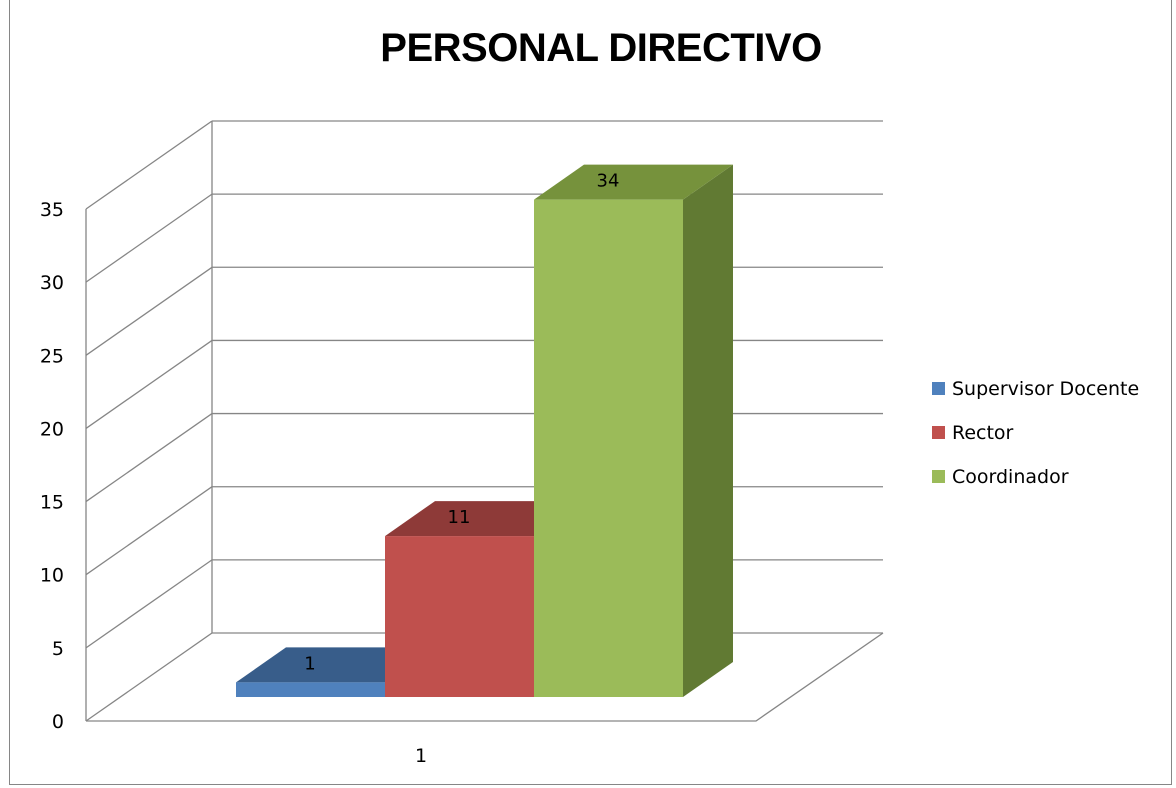 This screenshot has width=1176, height=788. What do you see at coordinates (52, 466) in the screenshot?
I see `y-axis-tick-labels: 0 5 10 15 20 25 30 35` at bounding box center [52, 466].